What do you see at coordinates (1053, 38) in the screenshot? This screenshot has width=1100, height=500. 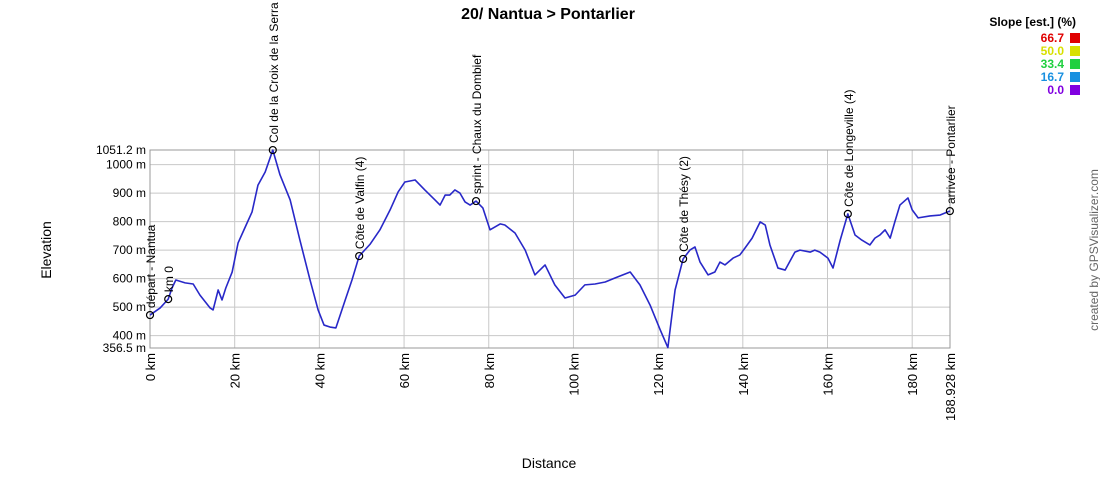 I see `legend-label: 66.7` at bounding box center [1053, 38].